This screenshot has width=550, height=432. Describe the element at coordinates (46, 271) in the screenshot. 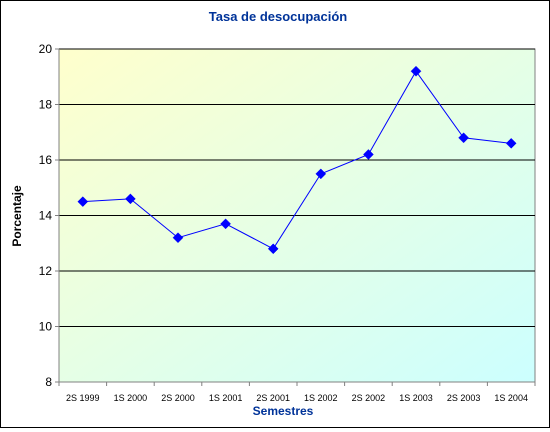

I see `y-tick-label: 12` at that location.